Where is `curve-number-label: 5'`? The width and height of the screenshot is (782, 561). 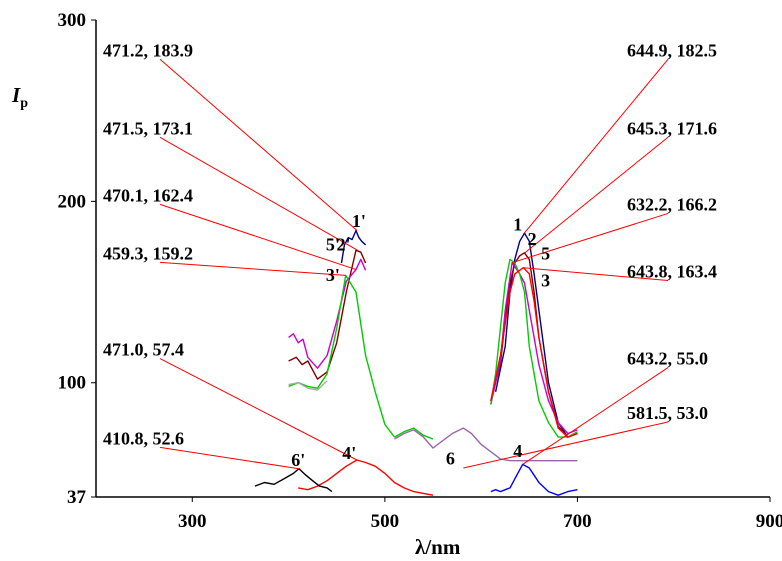 curve-number-label: 5' is located at coordinates (333, 244).